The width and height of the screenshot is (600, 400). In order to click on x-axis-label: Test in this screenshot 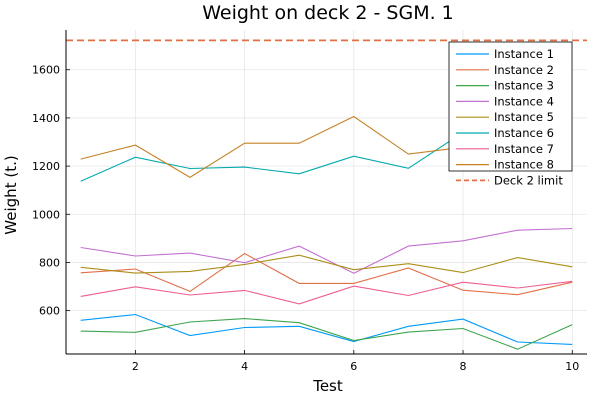, I will do `click(327, 386)`.